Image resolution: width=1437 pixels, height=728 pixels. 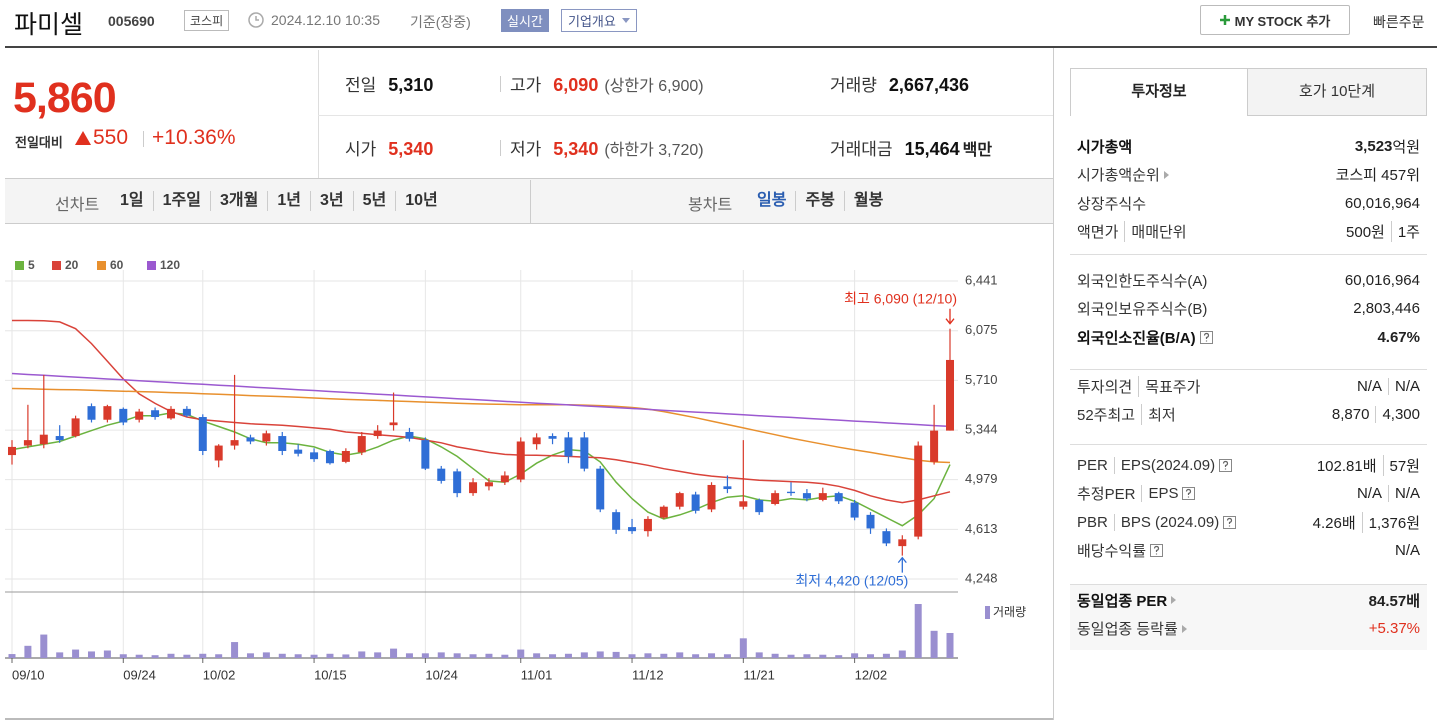 What do you see at coordinates (389, 147) in the screenshot?
I see `stat: 시가 5,340` at bounding box center [389, 147].